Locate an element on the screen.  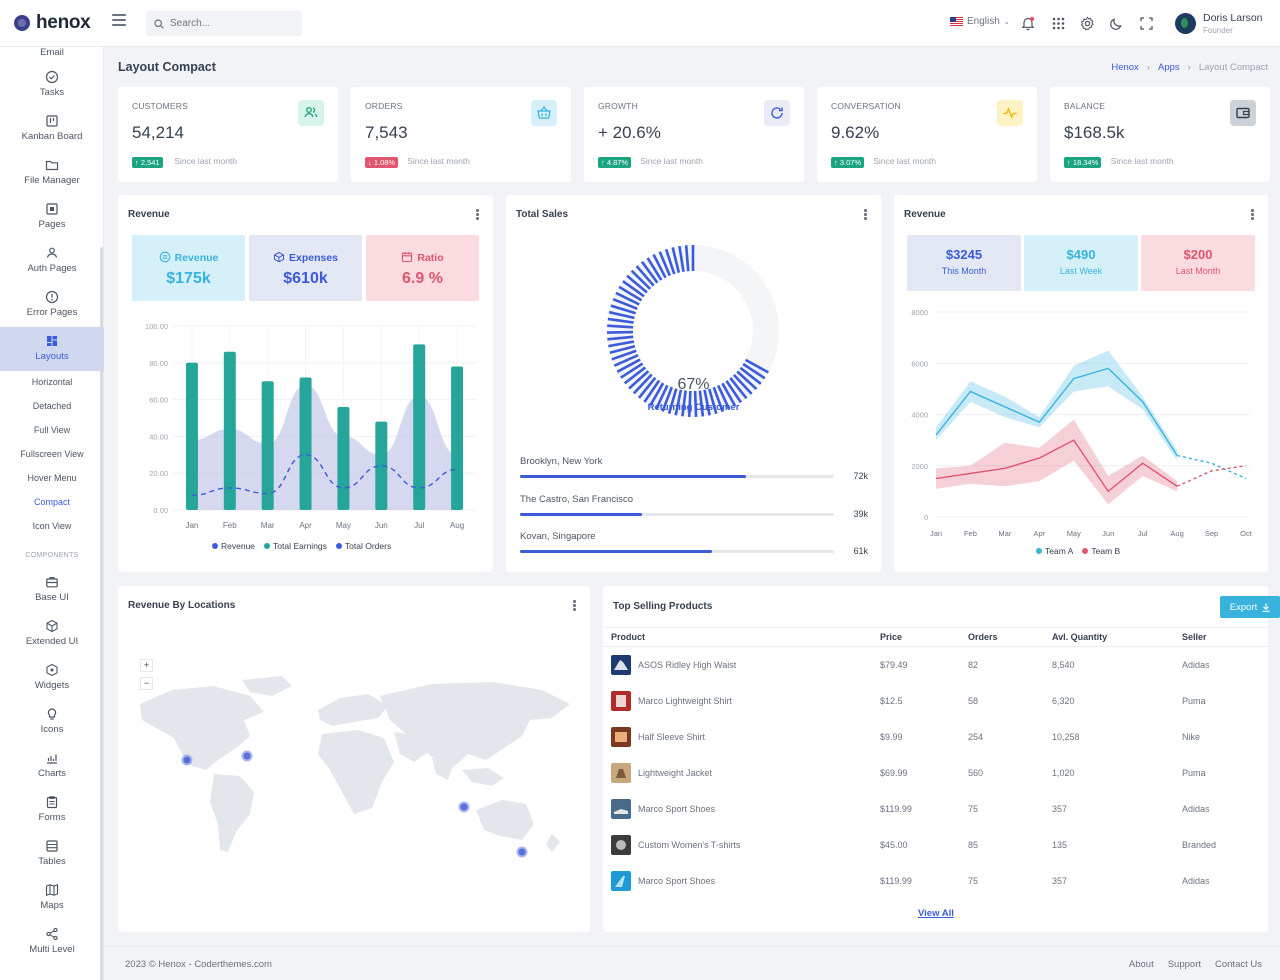
sidebar-item-tables: Tables is located at coordinates (52, 857).